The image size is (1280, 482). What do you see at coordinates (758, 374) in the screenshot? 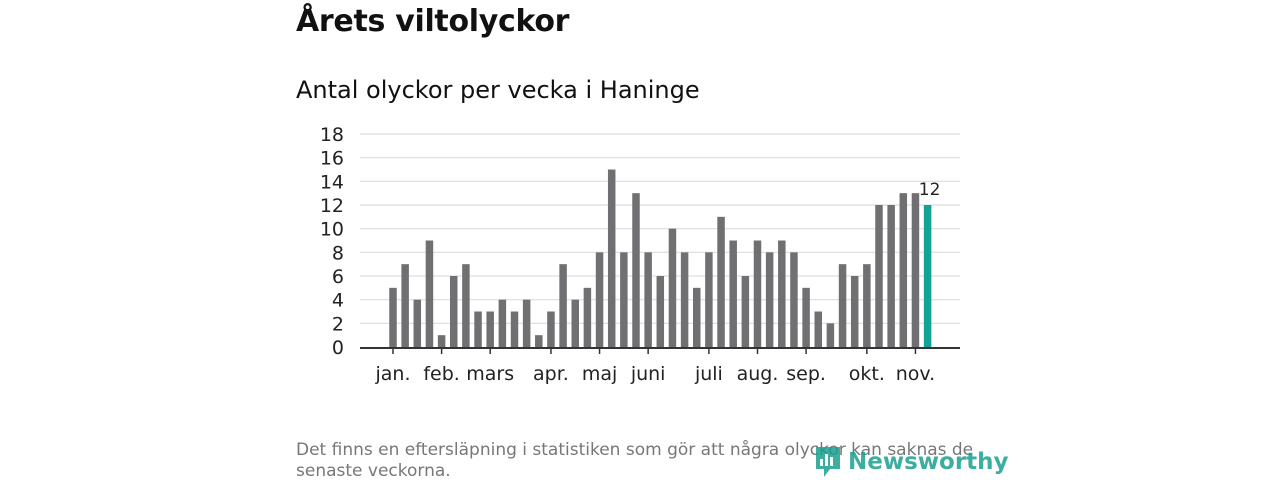
I see `x-tick-label: aug.` at bounding box center [758, 374].